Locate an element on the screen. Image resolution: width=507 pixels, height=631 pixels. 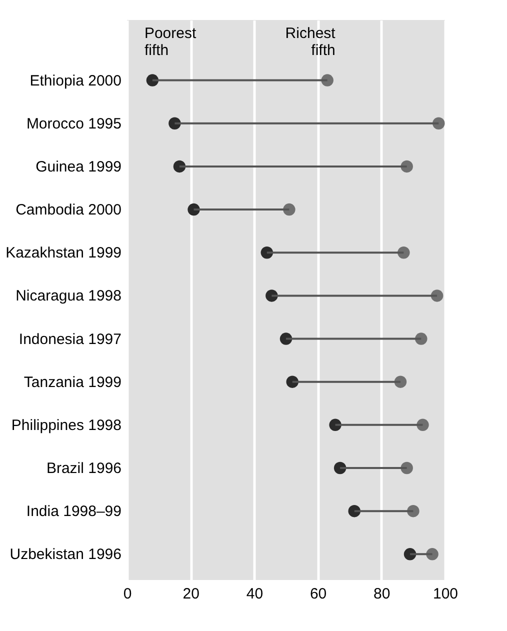
y-tick-label: Morocco 1995 is located at coordinates (74, 123).